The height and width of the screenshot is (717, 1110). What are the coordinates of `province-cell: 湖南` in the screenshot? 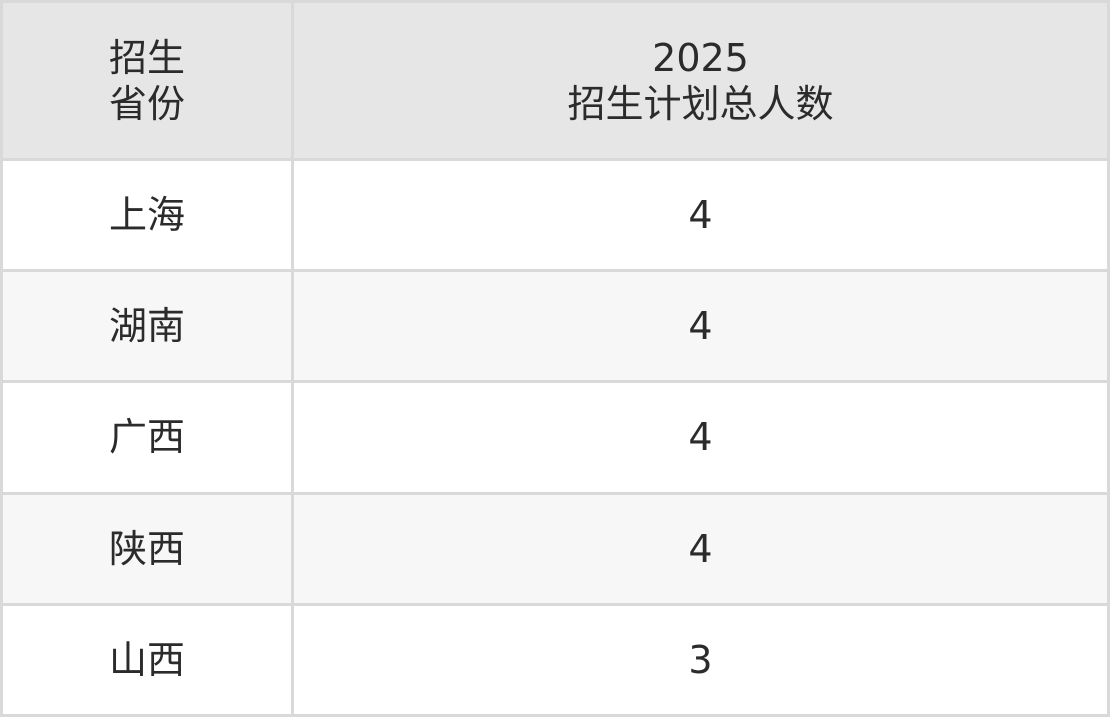 It's located at (147, 326).